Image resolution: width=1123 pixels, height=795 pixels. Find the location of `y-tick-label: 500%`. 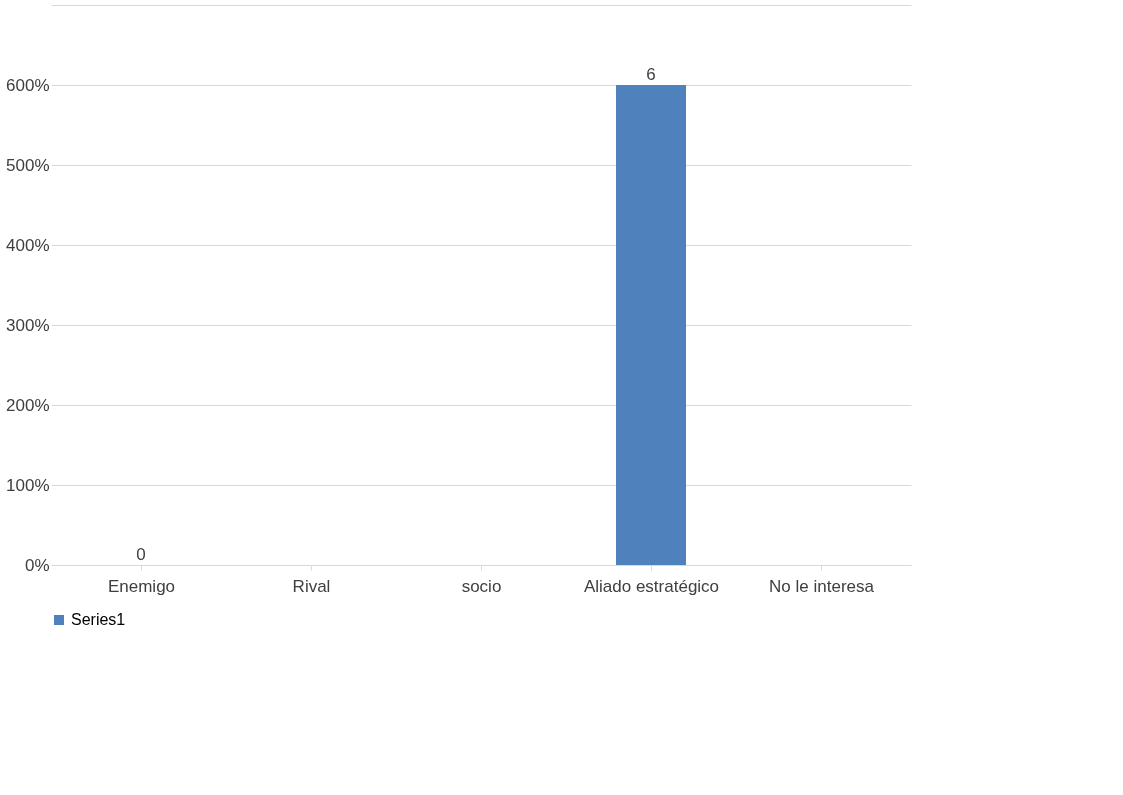

y-tick-label: 500% is located at coordinates (28, 165).